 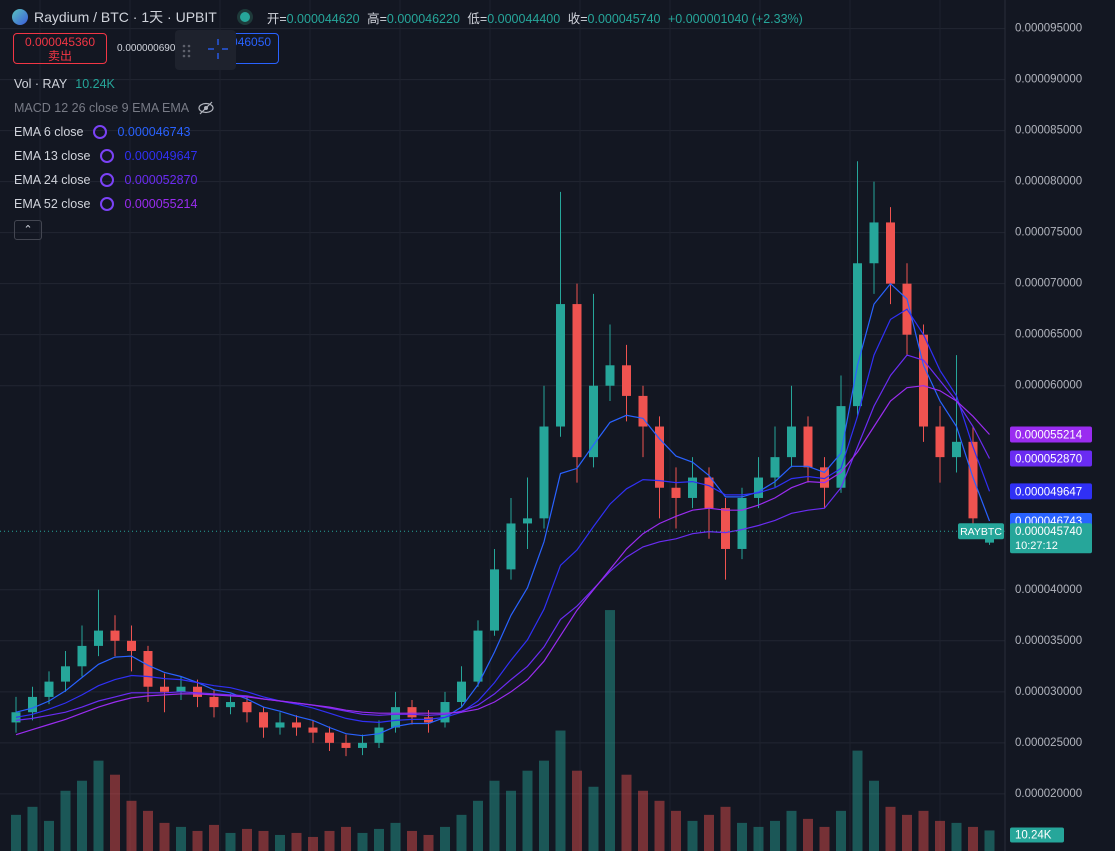 I want to click on legend-label: Vol · RAY, so click(x=41, y=84).